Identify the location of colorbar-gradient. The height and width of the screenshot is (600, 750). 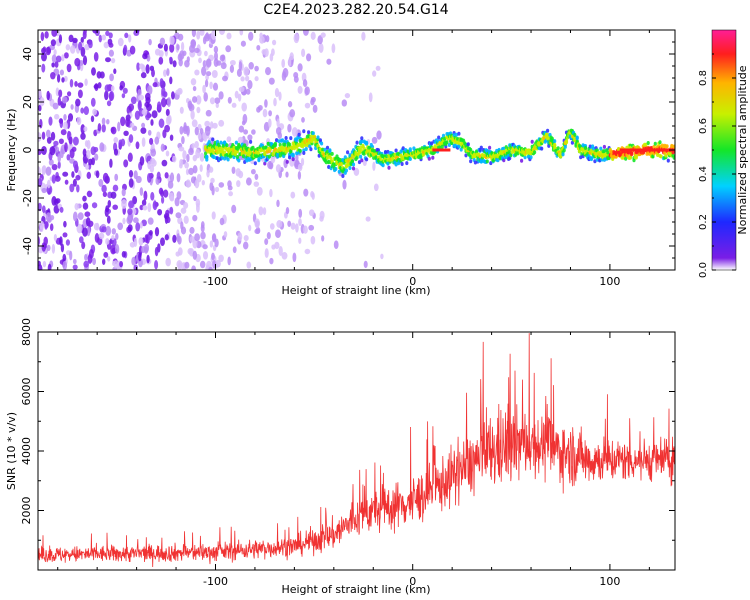
(724, 150).